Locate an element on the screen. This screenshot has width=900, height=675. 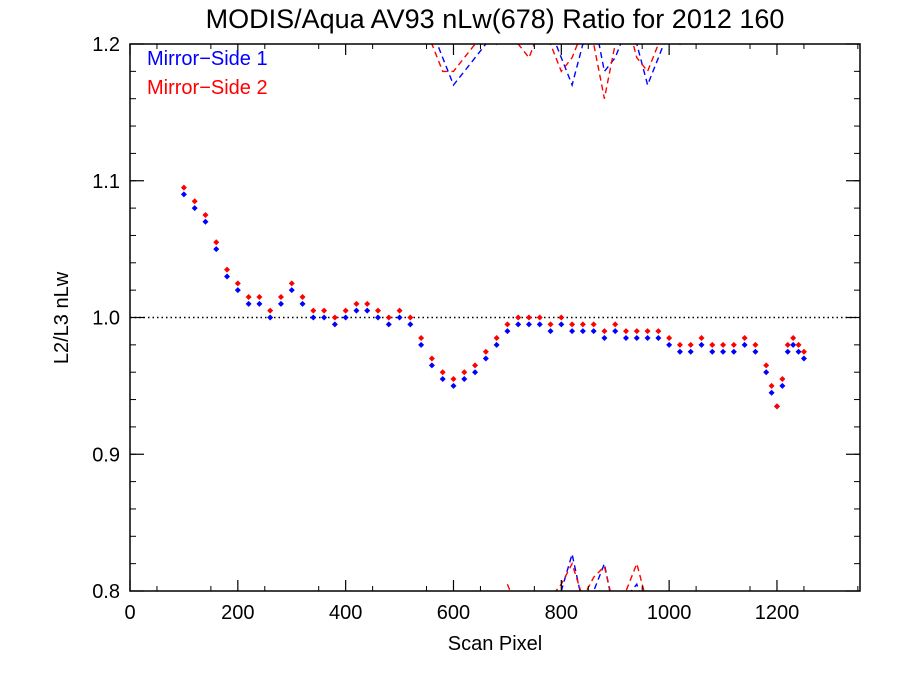
y-tick-label: 1.0 is located at coordinates (106, 319).